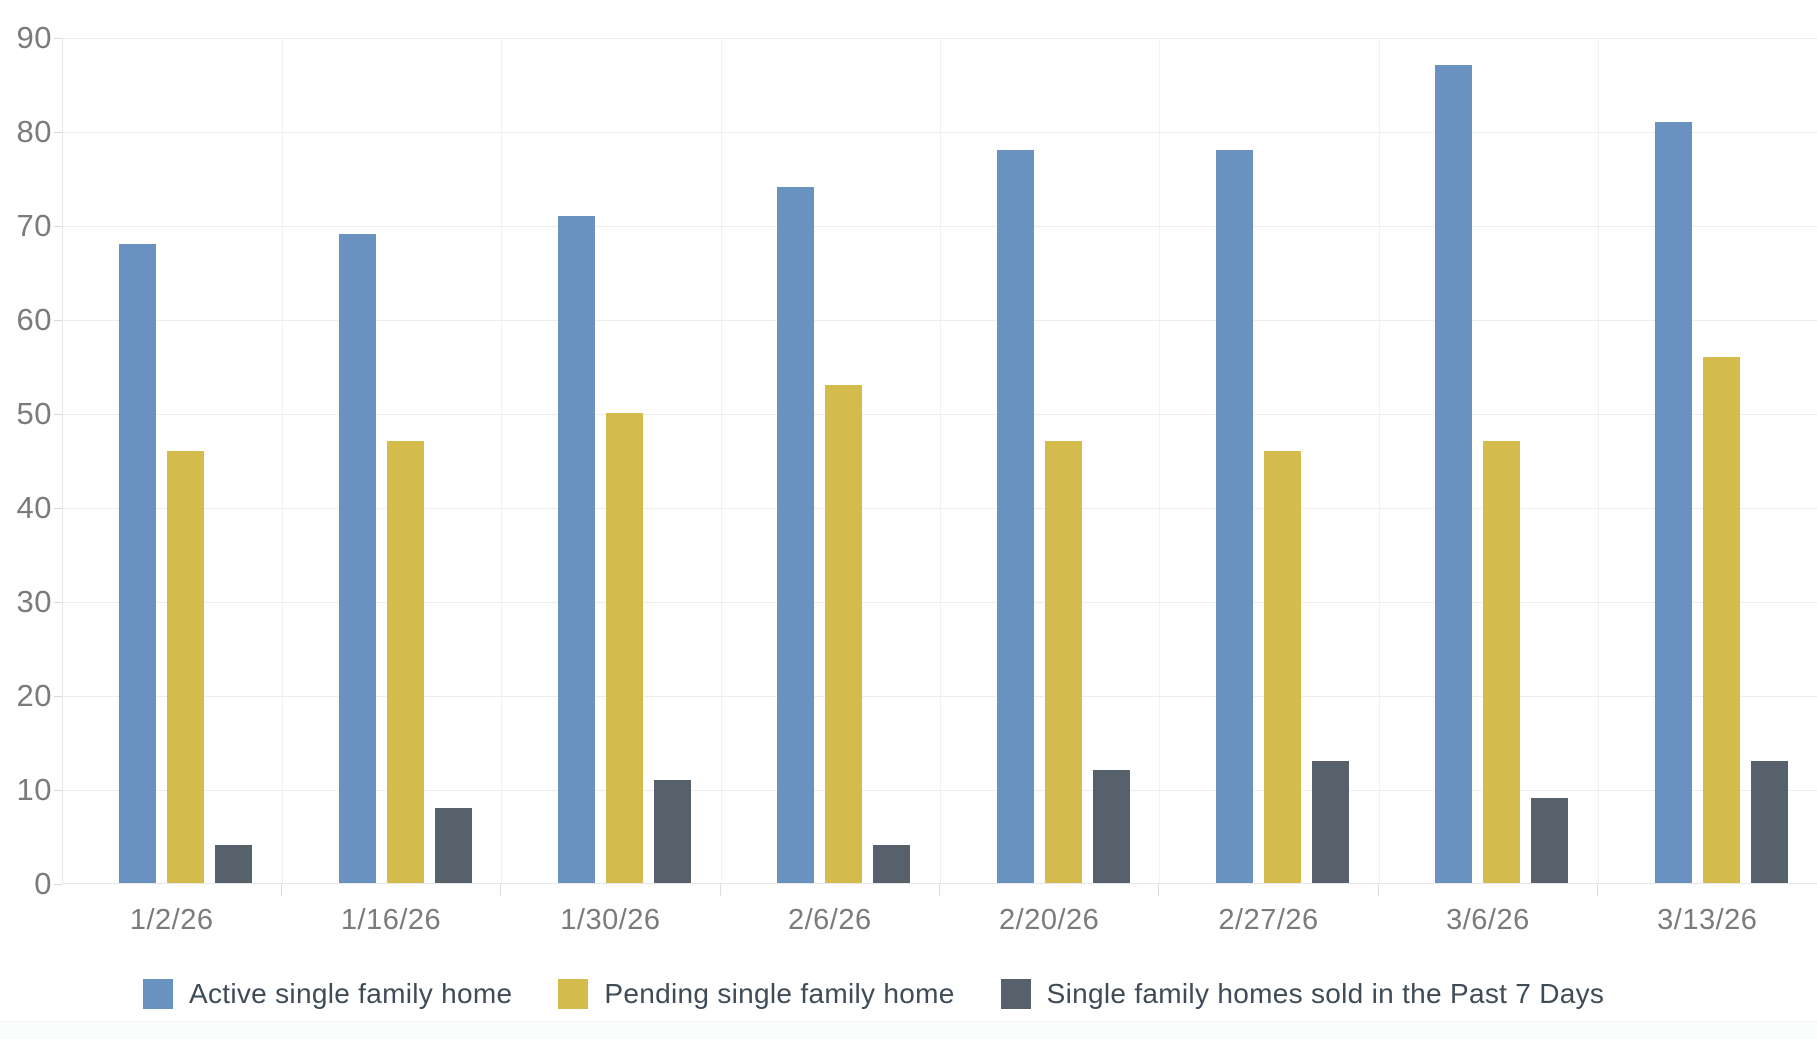 This screenshot has height=1039, width=1817. What do you see at coordinates (34, 601) in the screenshot?
I see `y-axis-tick-label: 30` at bounding box center [34, 601].